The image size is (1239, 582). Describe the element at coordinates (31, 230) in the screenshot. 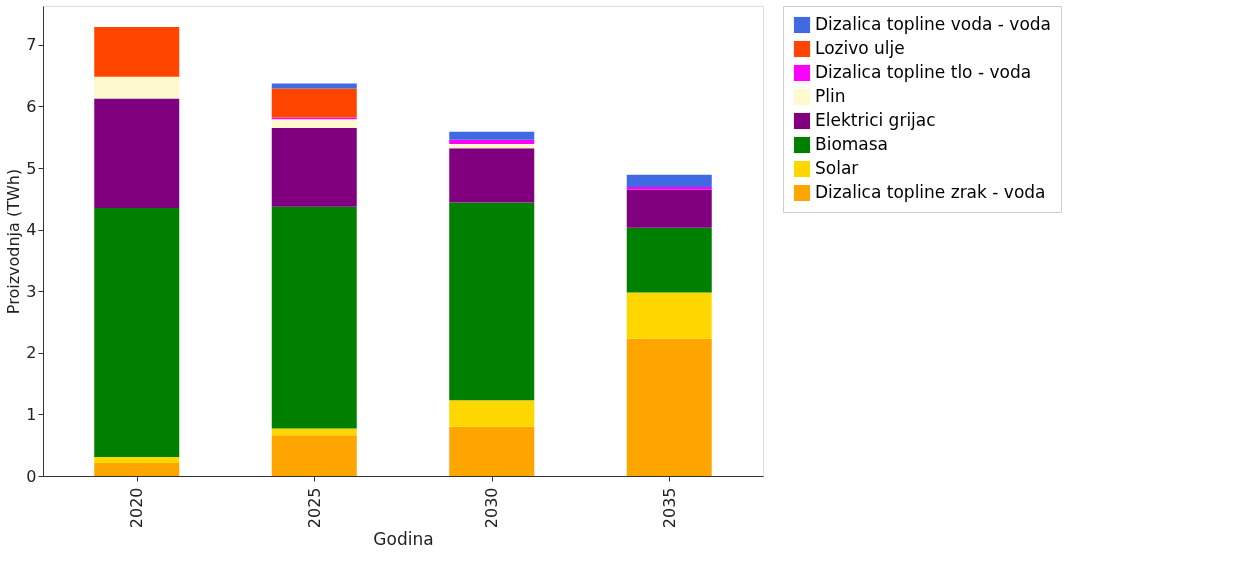

I see `y-tick-label: 4` at that location.